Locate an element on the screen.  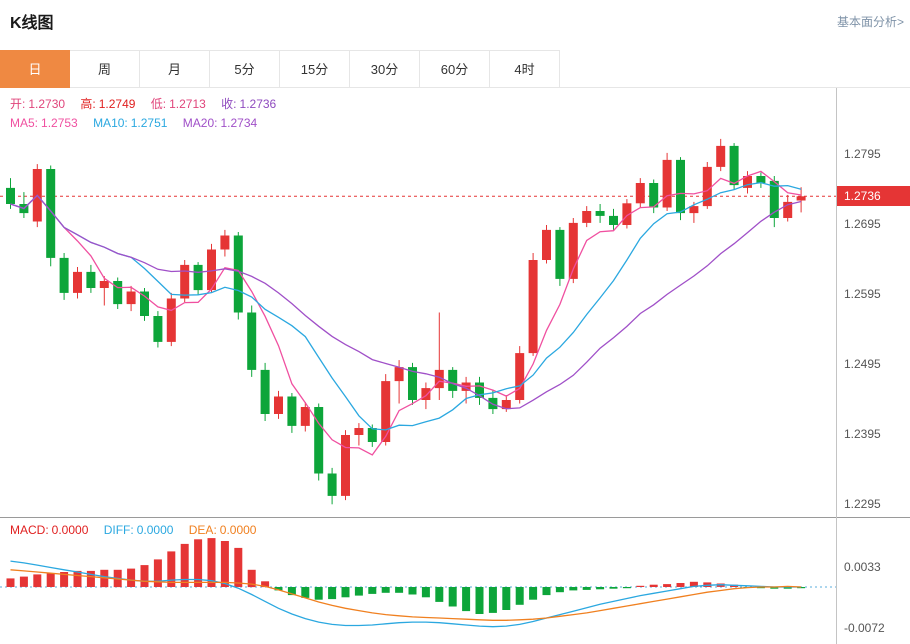
y-axis-label: 1.2395 is located at coordinates (862, 434).